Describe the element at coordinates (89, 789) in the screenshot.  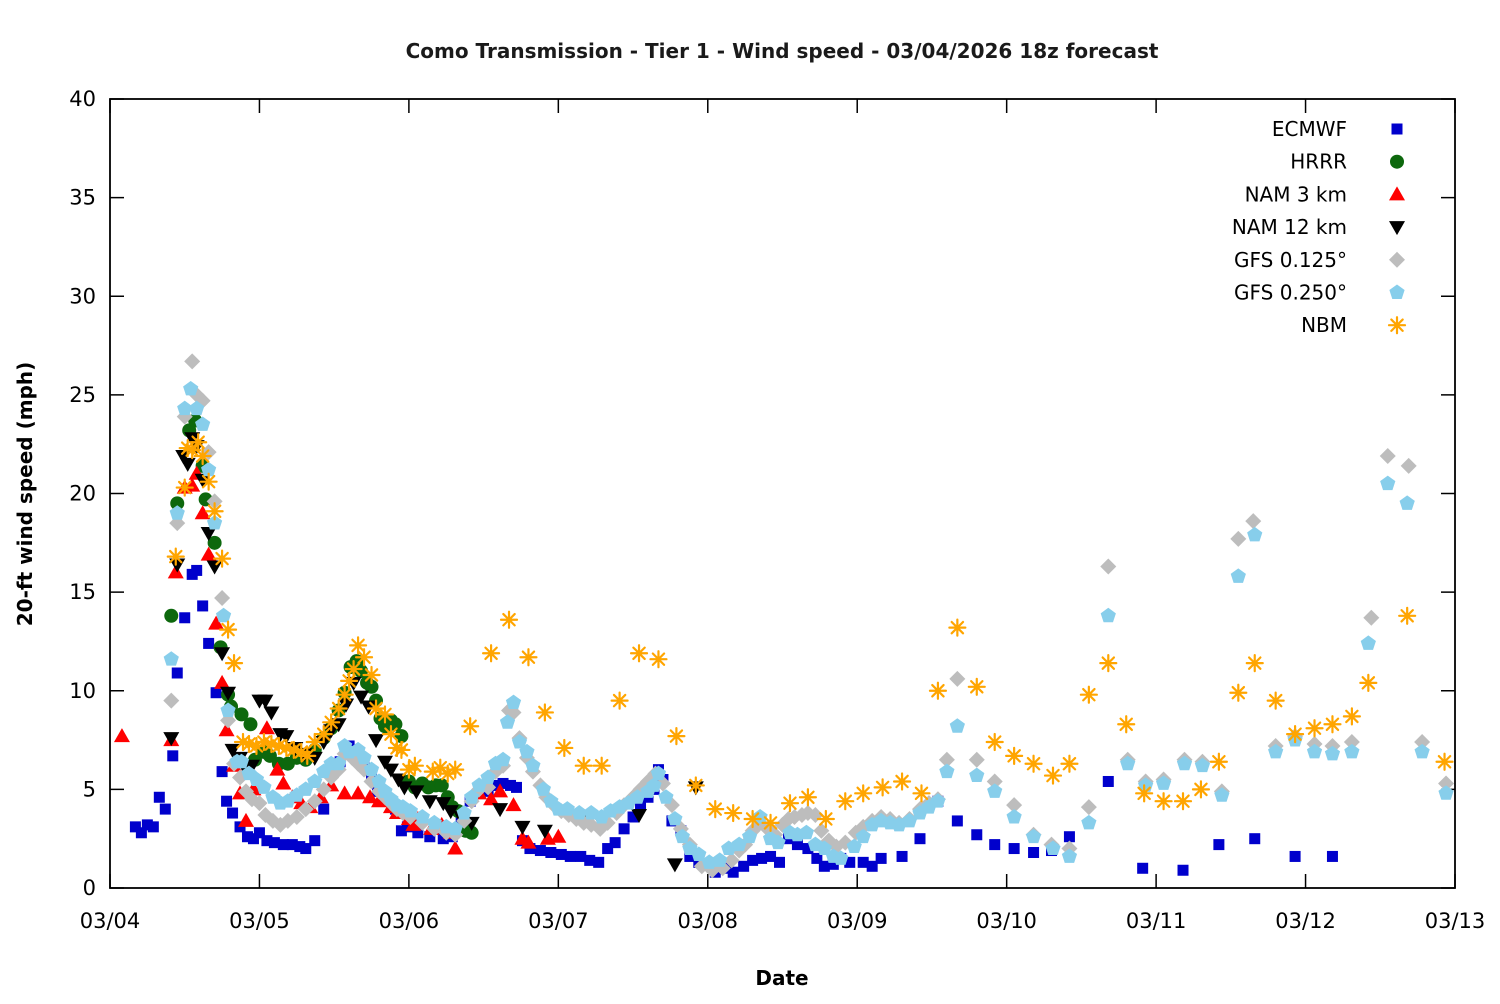
I see `y-tick-label: 5` at that location.